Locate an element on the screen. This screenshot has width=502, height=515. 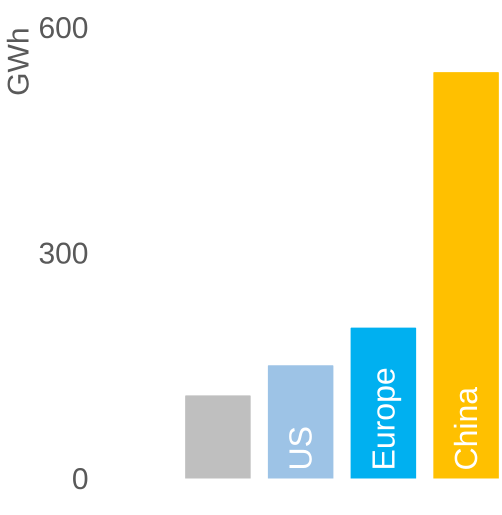
x-tick-label: Europe is located at coordinates (383, 418).